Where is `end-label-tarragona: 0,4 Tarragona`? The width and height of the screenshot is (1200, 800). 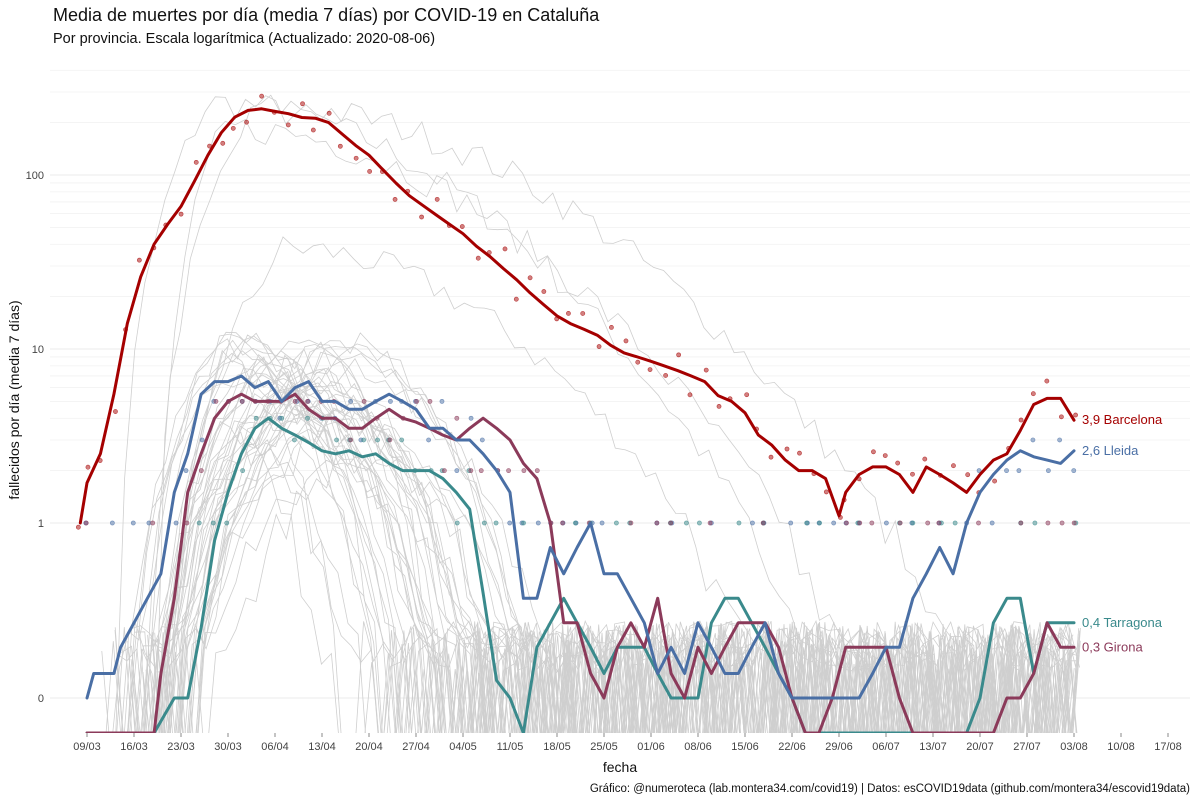
end-label-tarragona: 0,4 Tarragona is located at coordinates (1122, 622).